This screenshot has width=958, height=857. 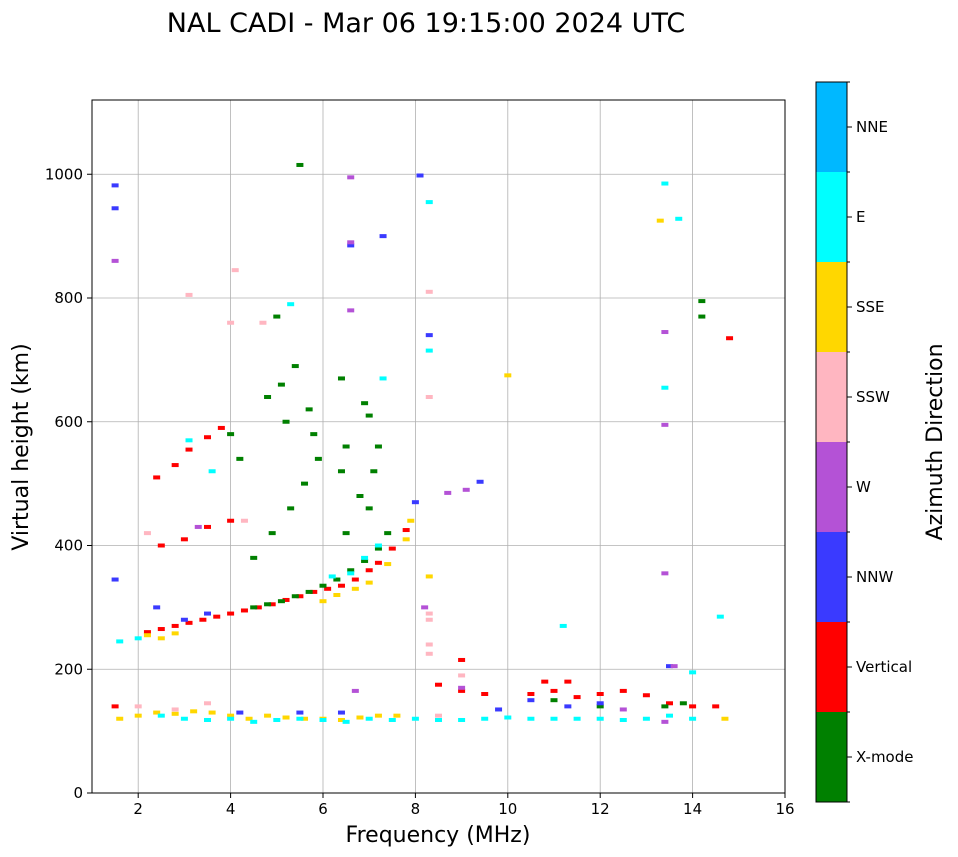 I want to click on colorbar-label: W, so click(x=863, y=487).